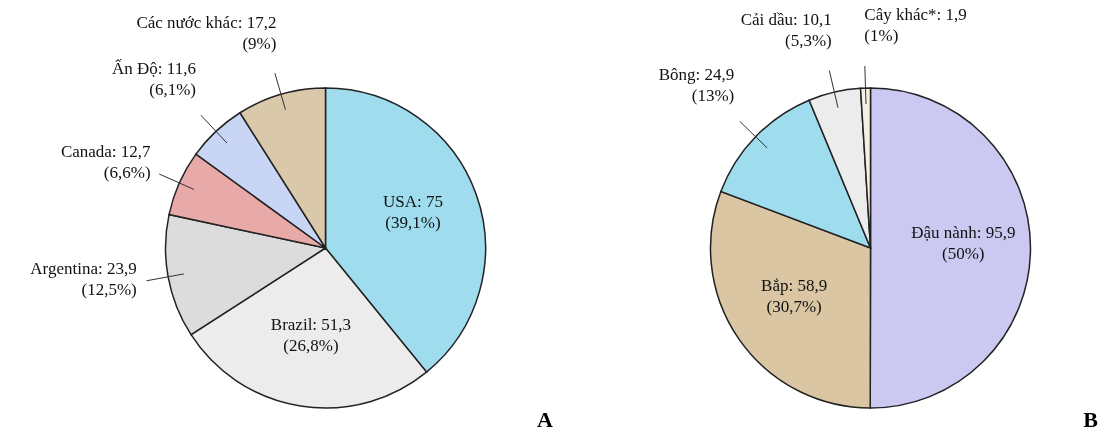  What do you see at coordinates (1090, 420) in the screenshot?
I see `text: B` at bounding box center [1090, 420].